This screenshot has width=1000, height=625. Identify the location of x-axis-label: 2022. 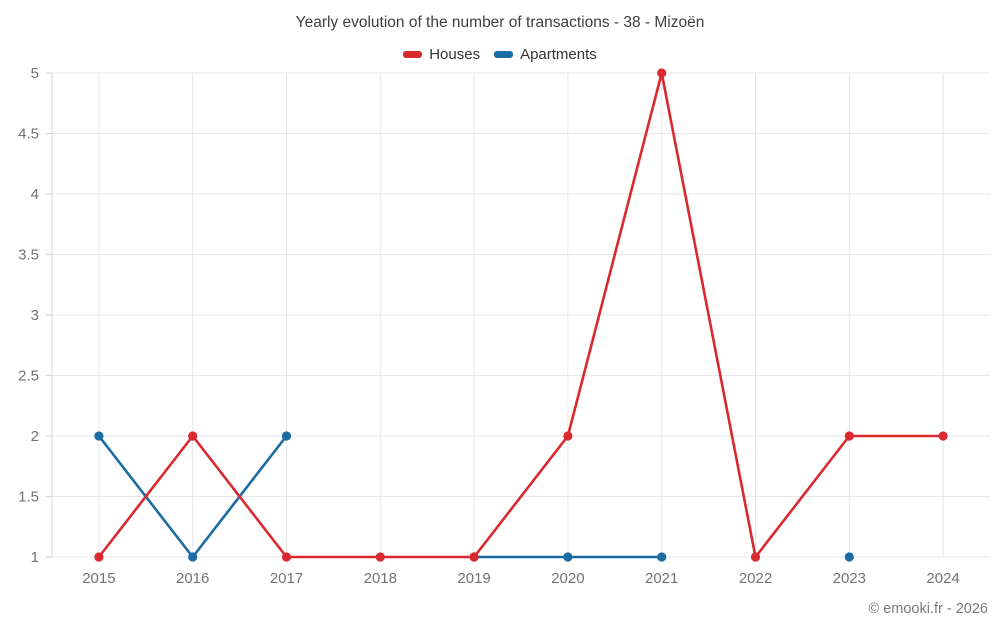
(755, 578).